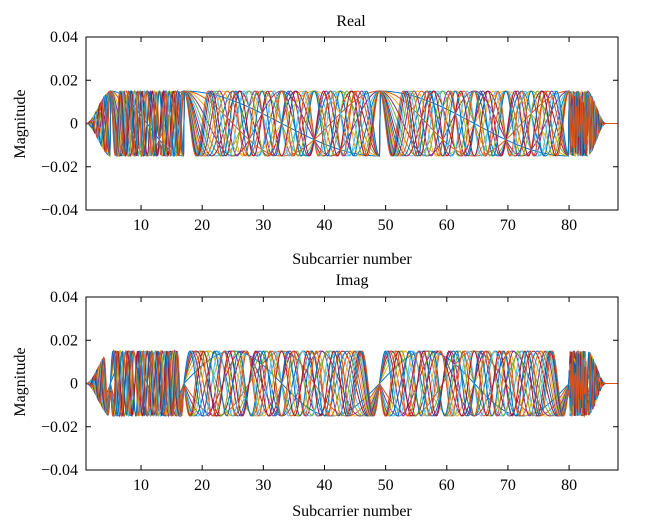 This screenshot has height=521, width=648. Describe the element at coordinates (352, 280) in the screenshot. I see `plot-title: Imag` at that location.